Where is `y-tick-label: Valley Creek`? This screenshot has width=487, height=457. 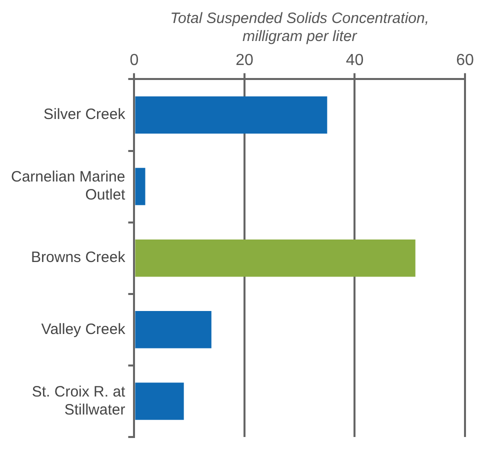
y-tick-label: Valley Creek is located at coordinates (83, 329).